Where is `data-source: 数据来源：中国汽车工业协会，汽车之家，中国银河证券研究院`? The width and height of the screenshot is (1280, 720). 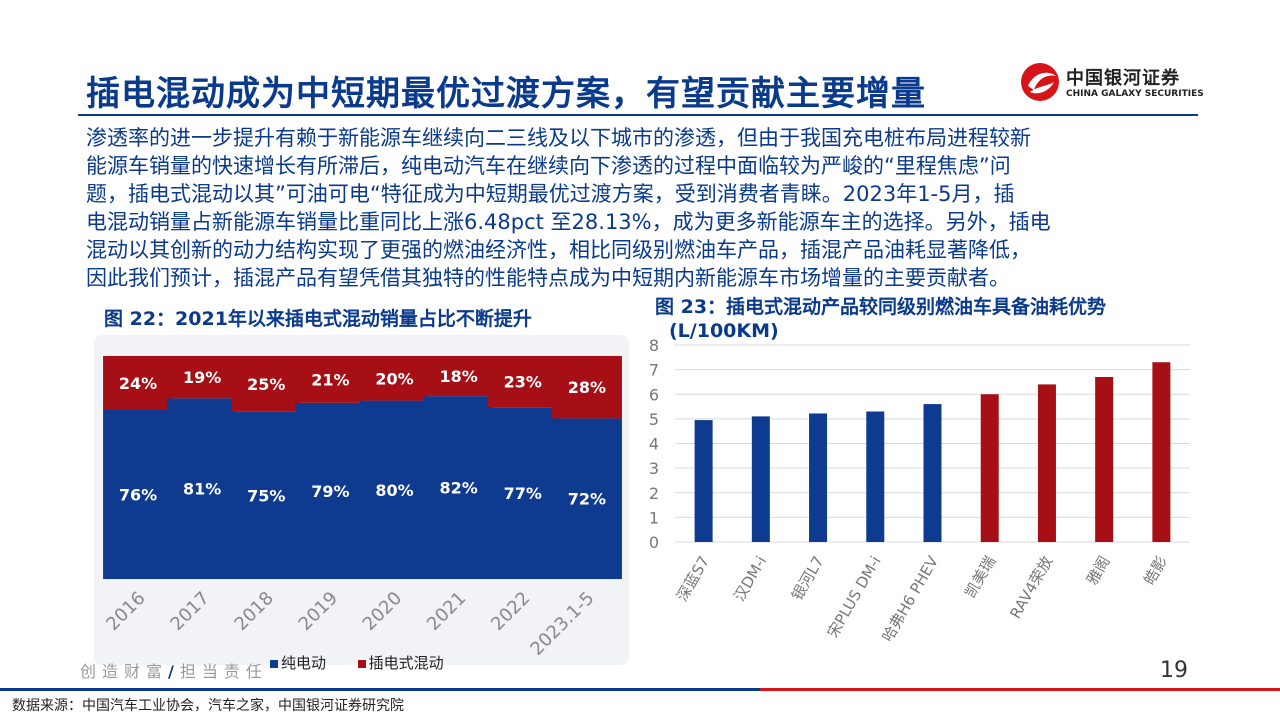 data-source: 数据来源：中国汽车工业协会，汽车之家，中国银河证券研究院 is located at coordinates (208, 706).